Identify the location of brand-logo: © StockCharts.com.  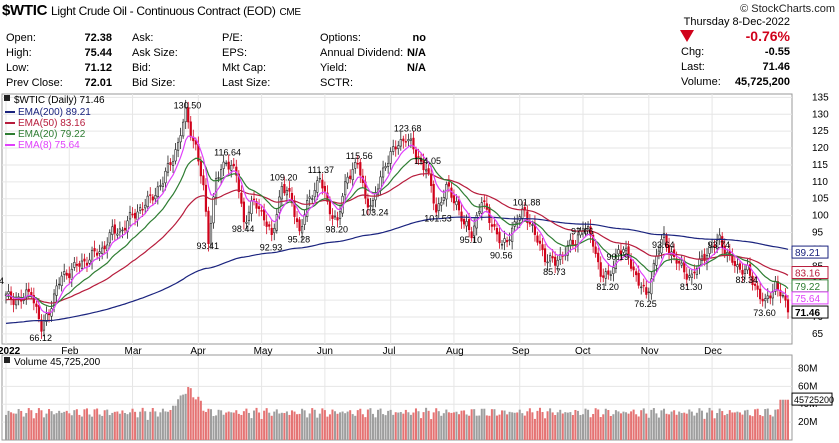
(787, 9).